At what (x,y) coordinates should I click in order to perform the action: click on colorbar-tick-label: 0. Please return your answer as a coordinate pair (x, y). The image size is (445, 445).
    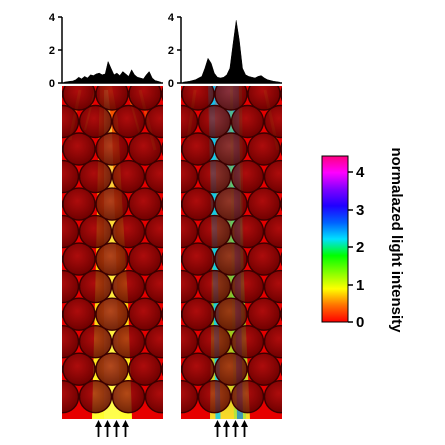
    Looking at the image, I should click on (360, 322).